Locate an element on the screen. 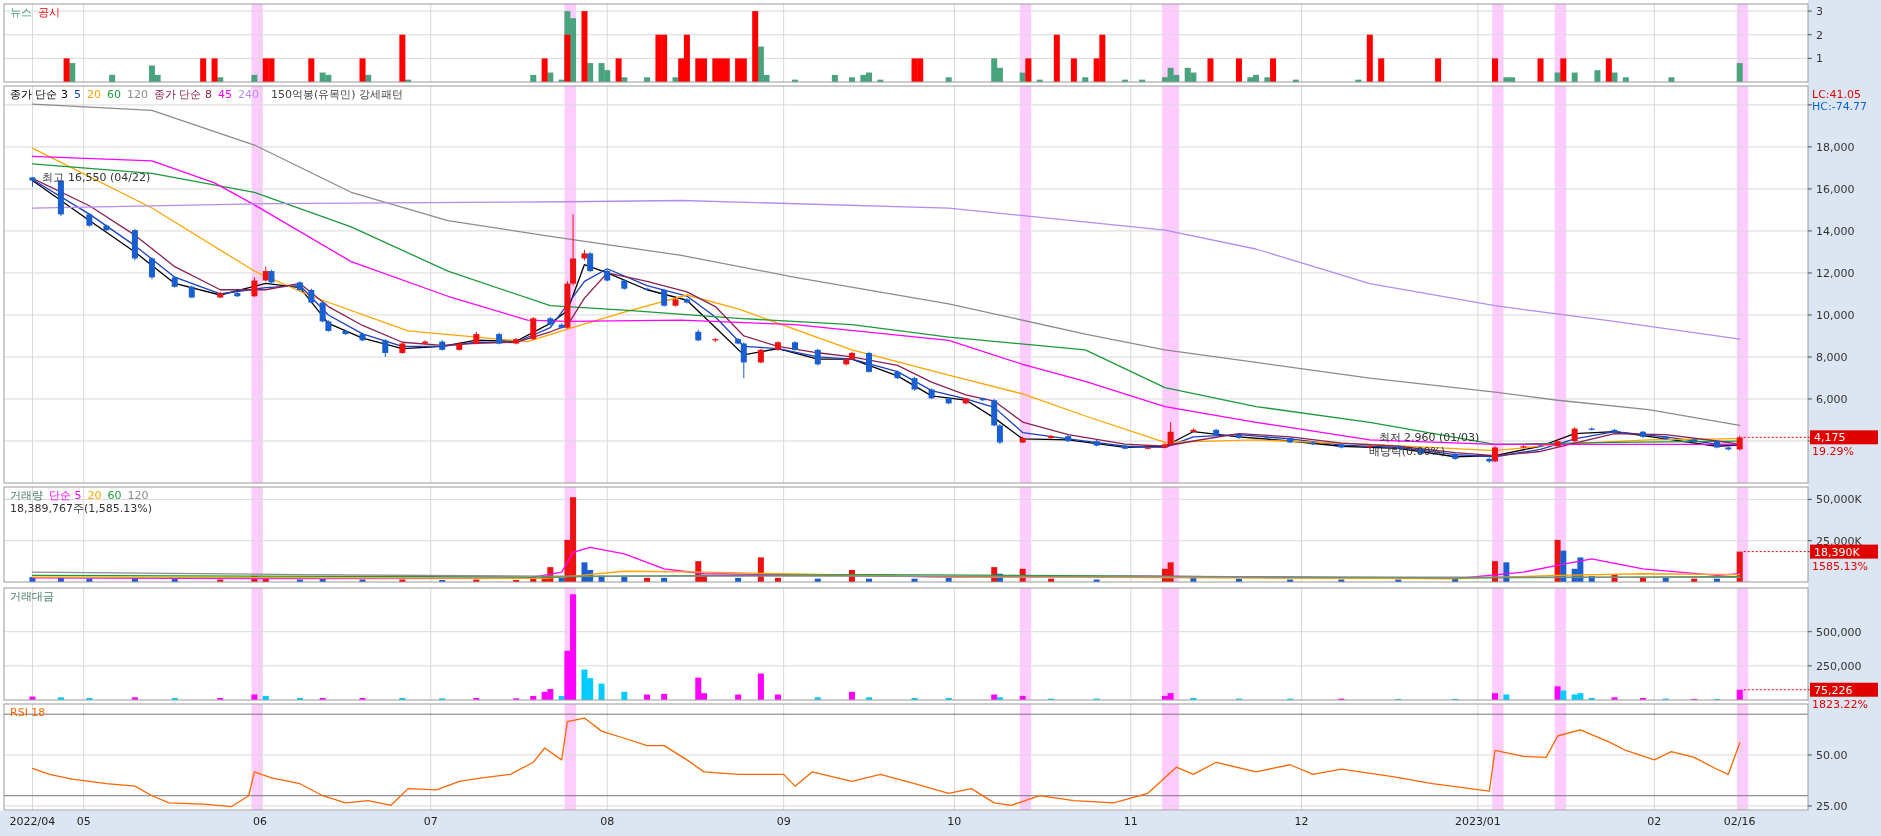 This screenshot has width=1881, height=836. text: 18,389,767주(1,585.13%) is located at coordinates (81, 508).